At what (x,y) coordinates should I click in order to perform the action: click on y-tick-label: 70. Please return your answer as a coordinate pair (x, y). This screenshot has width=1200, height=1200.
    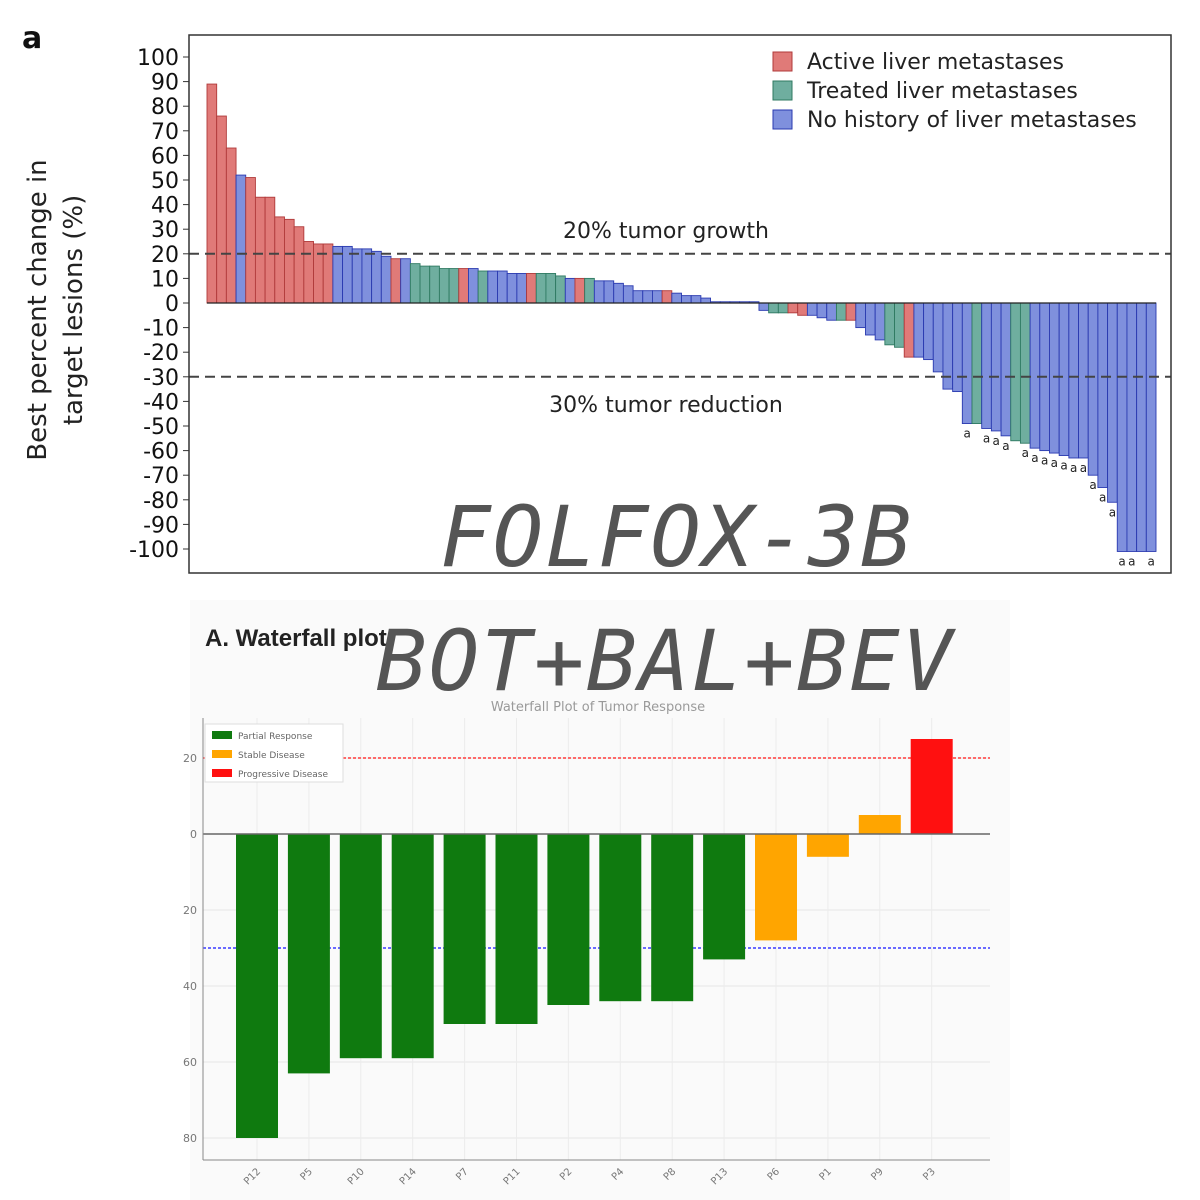
    Looking at the image, I should click on (165, 132).